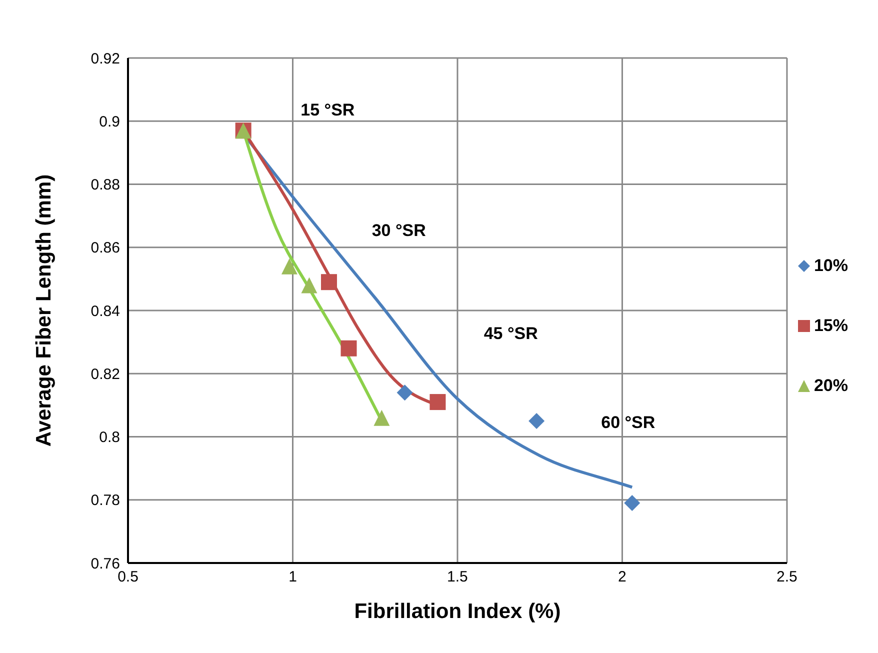  What do you see at coordinates (628, 422) in the screenshot?
I see `annotation: 60 °SR` at bounding box center [628, 422].